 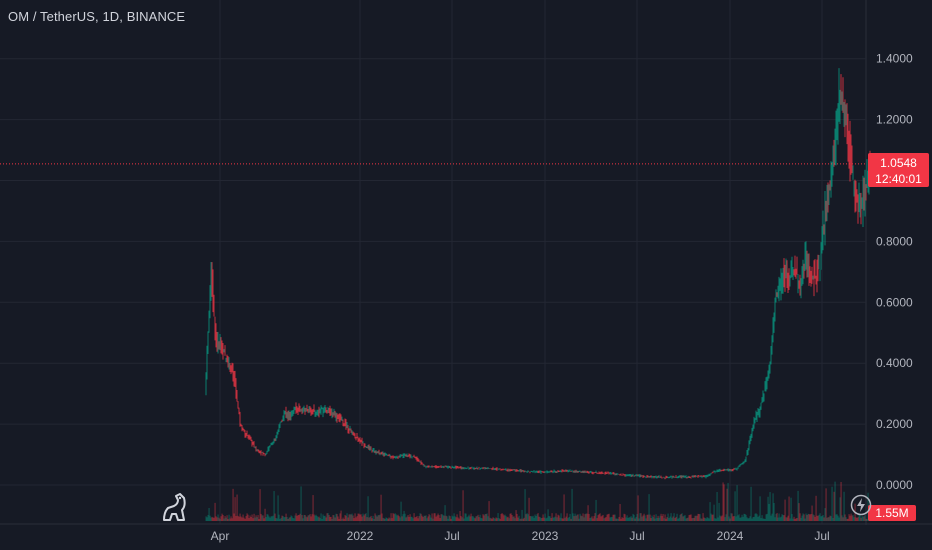 I want to click on lightning-icon, so click(x=861, y=505).